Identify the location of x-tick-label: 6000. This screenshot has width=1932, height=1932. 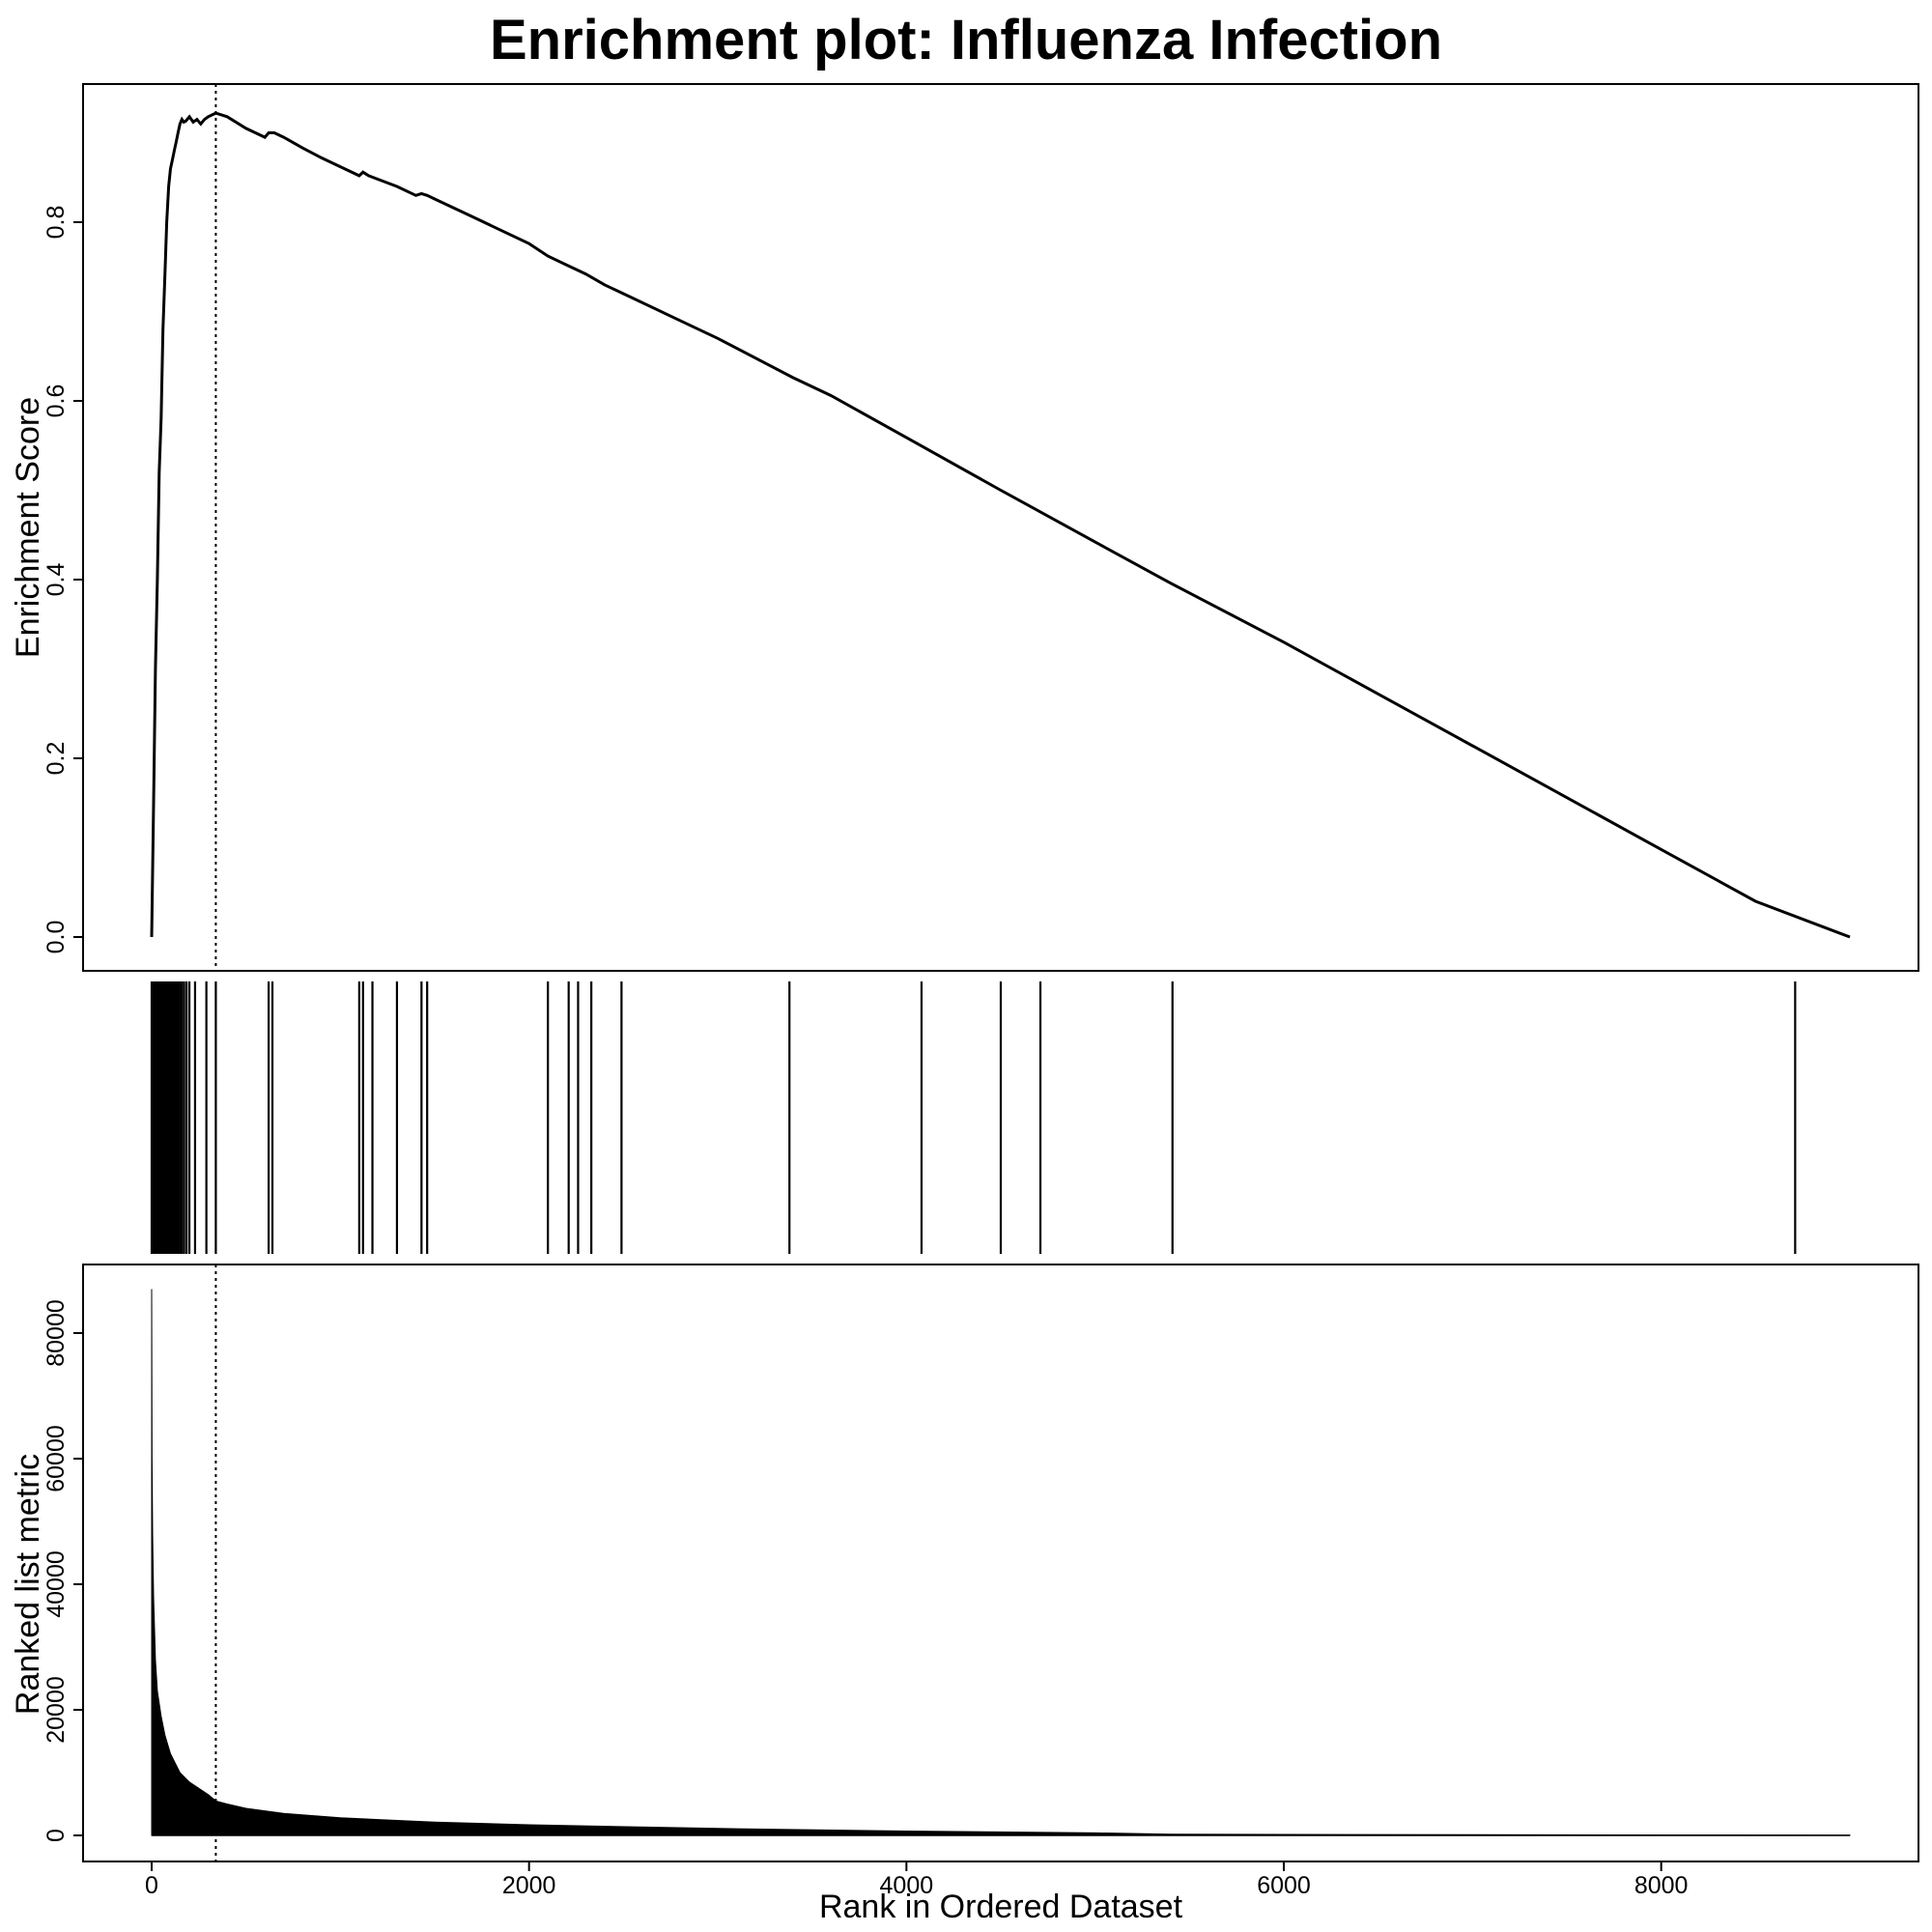
(1284, 1885).